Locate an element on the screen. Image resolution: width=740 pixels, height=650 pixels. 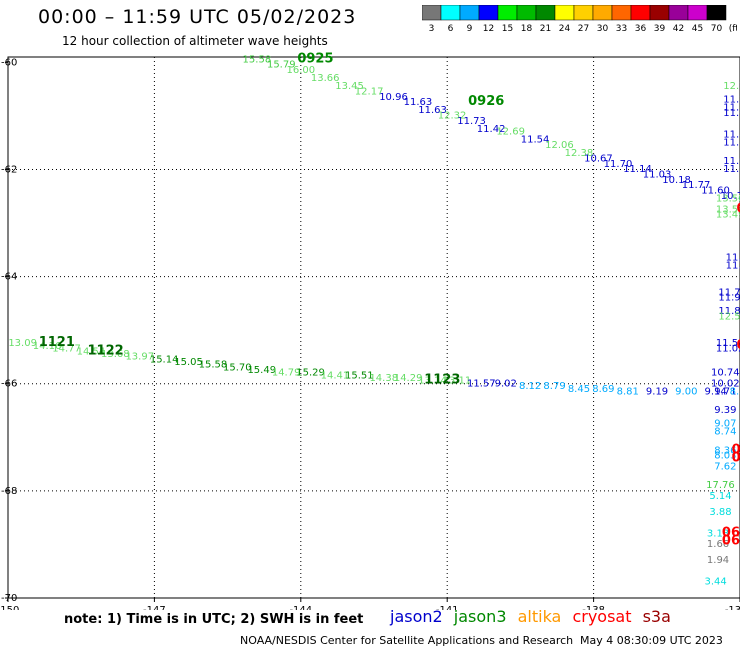
satellite-legend: jason2 jason3 altika cryosat s3a is located at coordinates (533, 616).